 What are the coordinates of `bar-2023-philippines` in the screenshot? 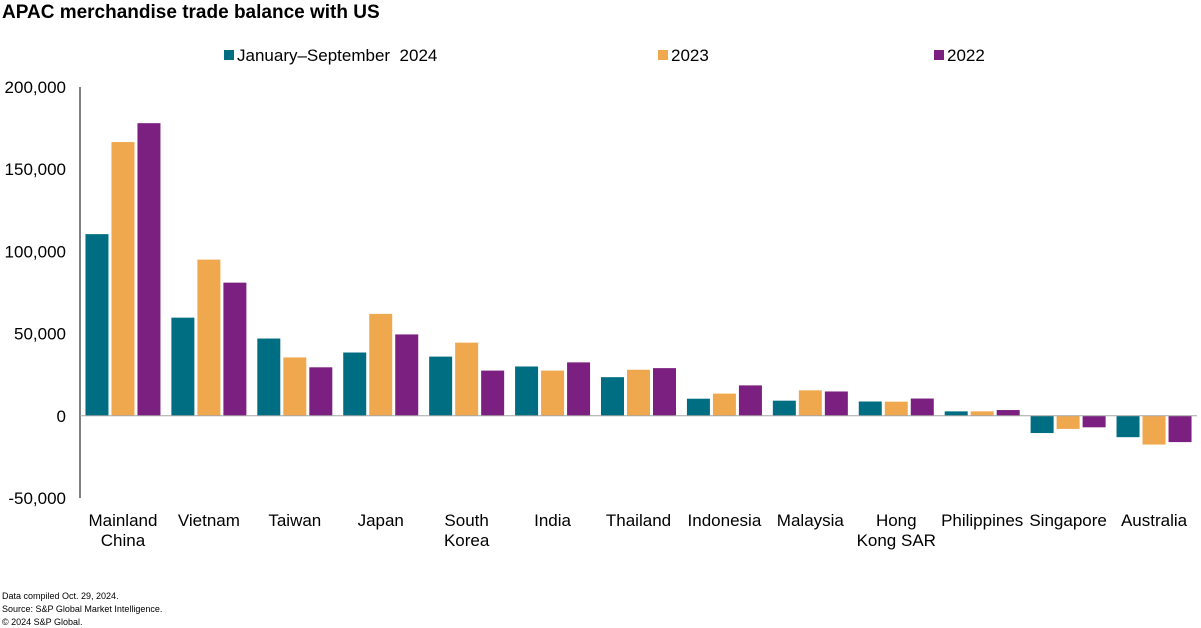 It's located at (982, 413).